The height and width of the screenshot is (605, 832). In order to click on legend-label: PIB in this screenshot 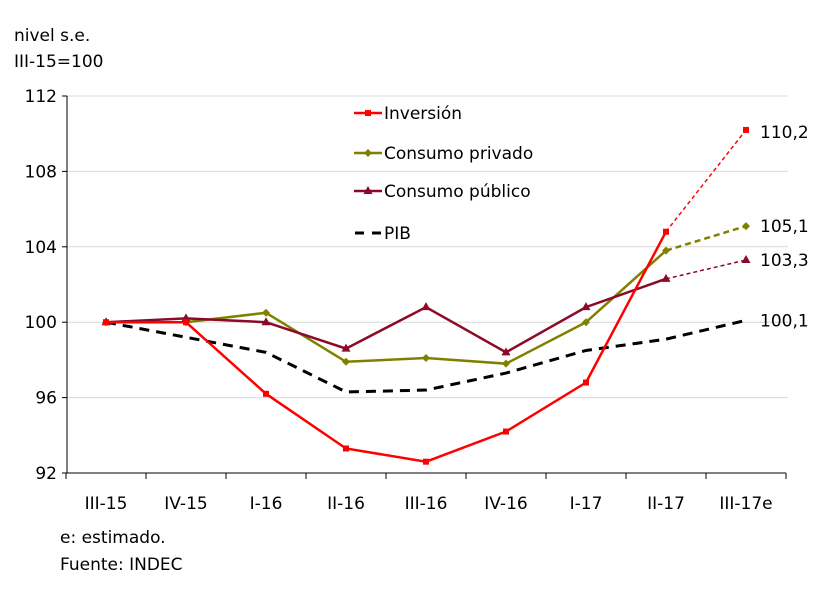, I will do `click(397, 234)`.